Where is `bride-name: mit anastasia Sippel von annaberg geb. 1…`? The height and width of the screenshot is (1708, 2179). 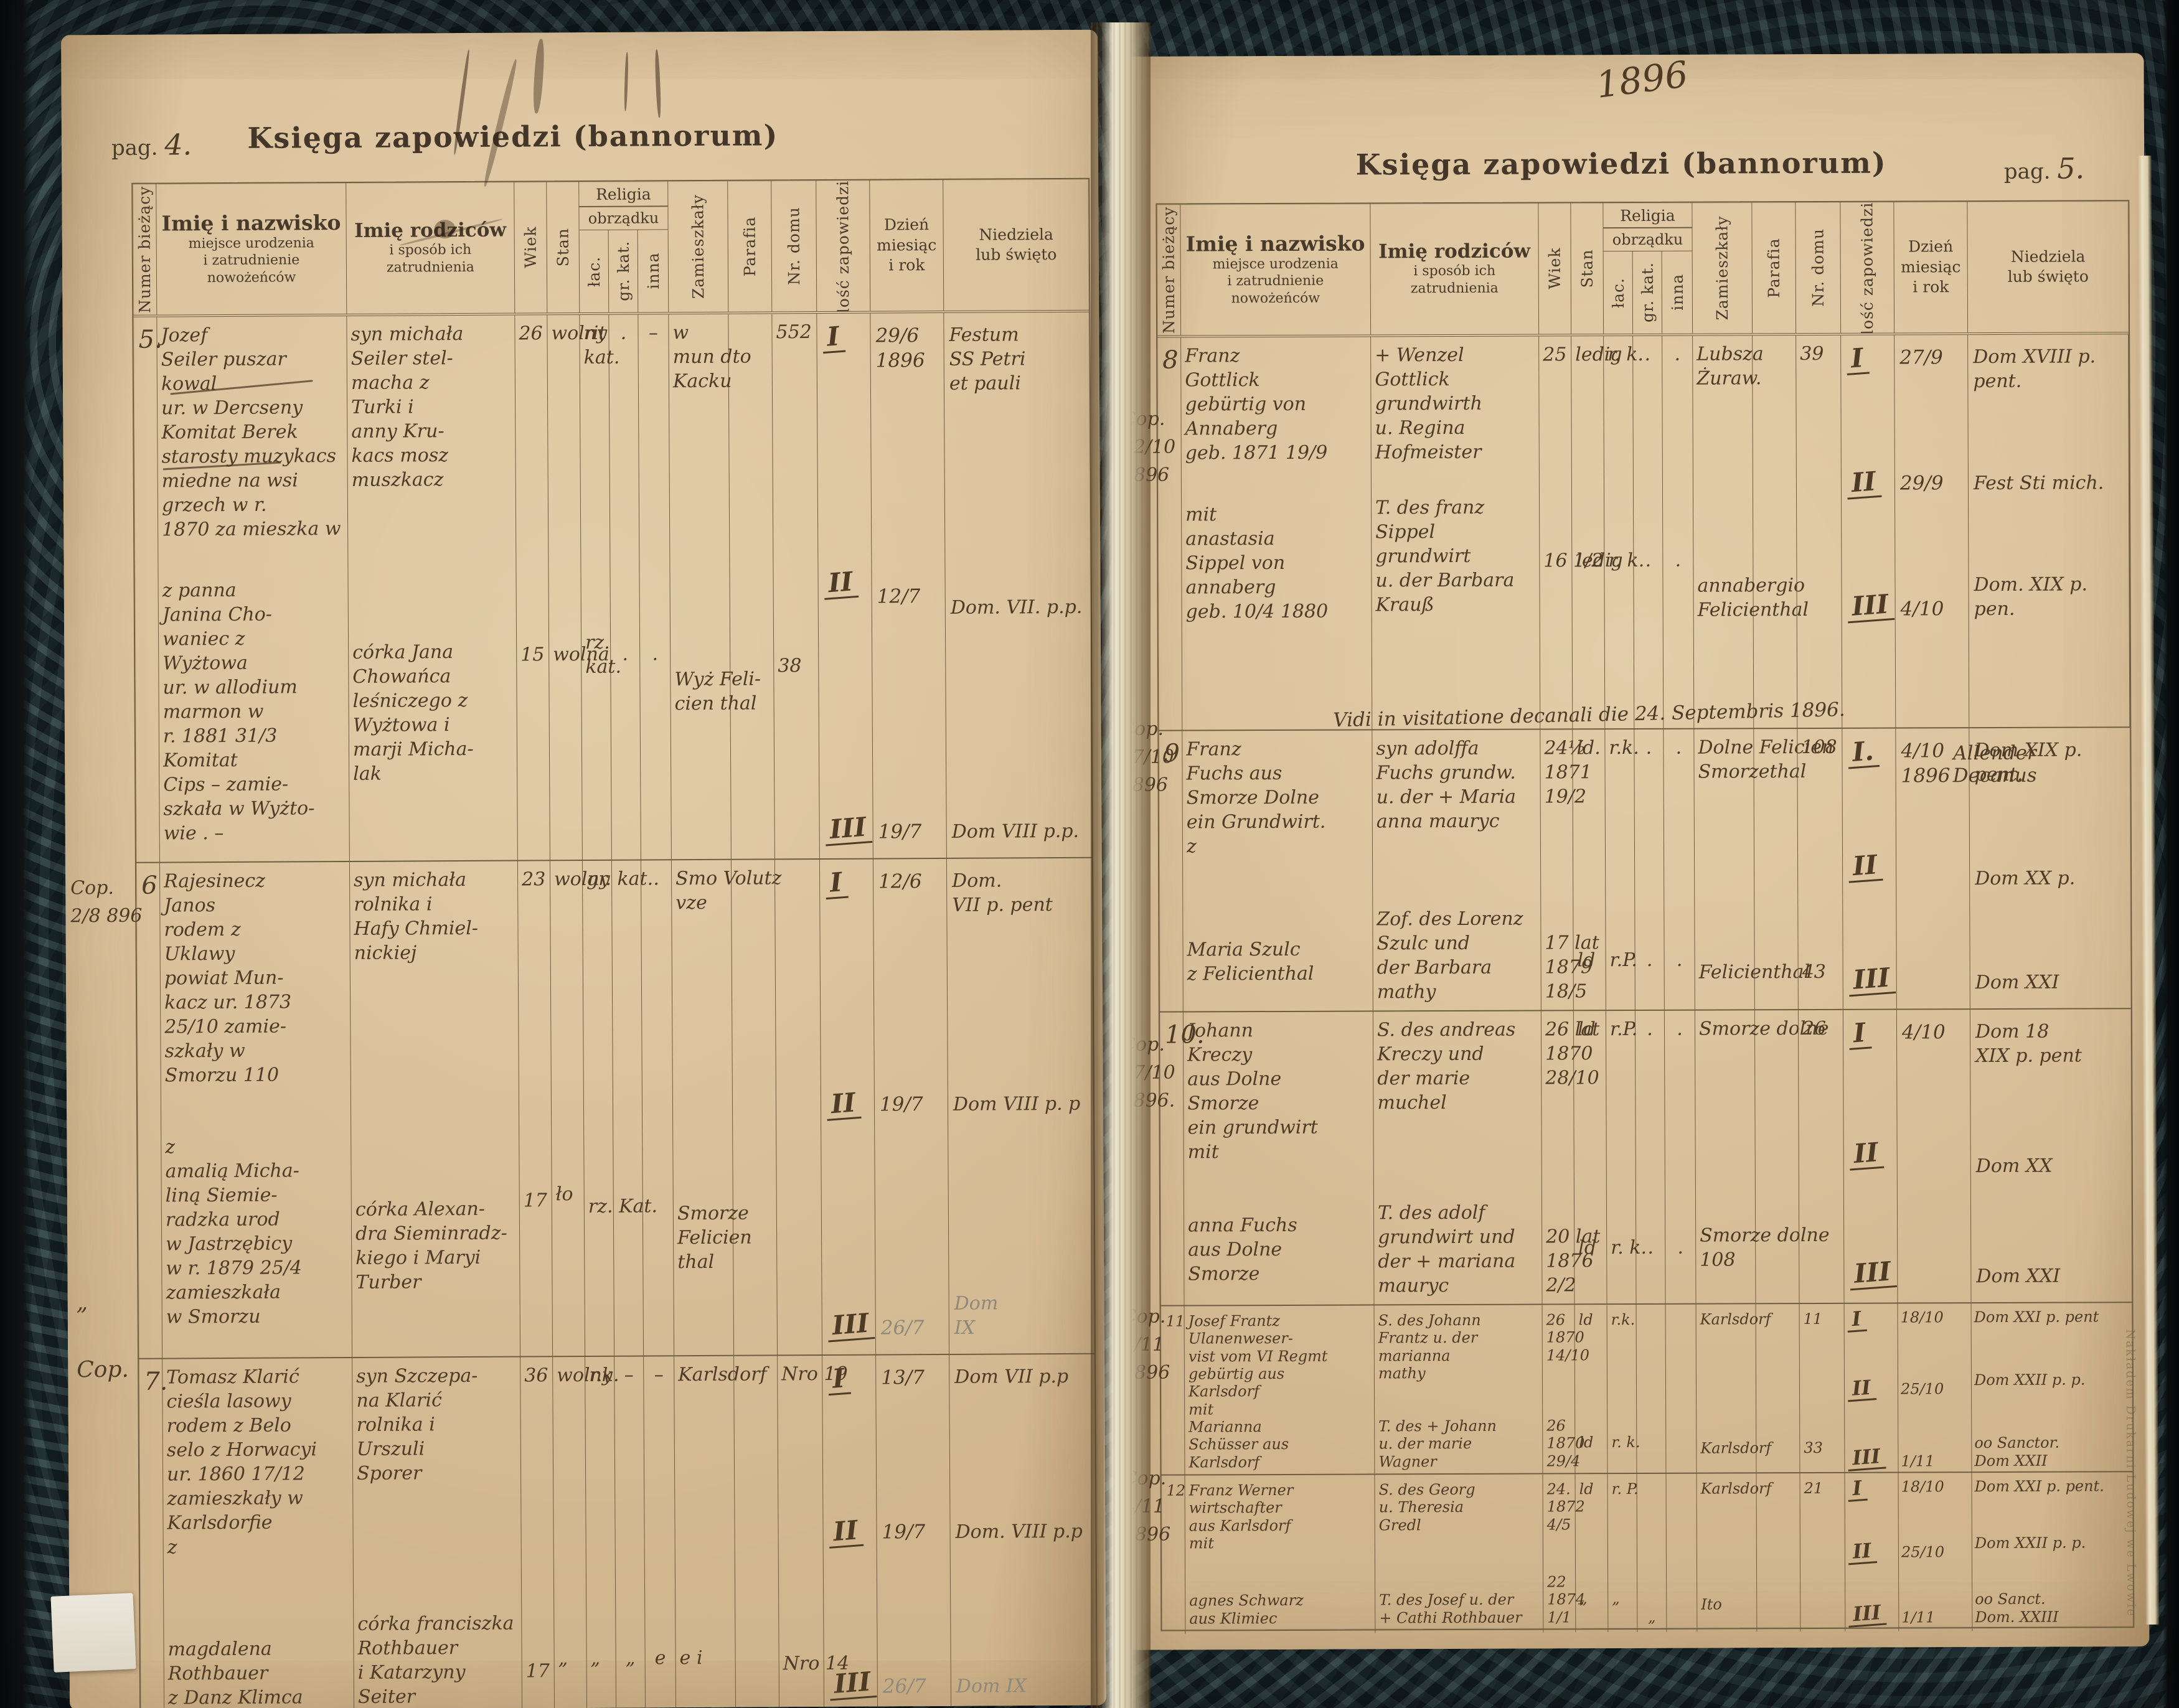
bride-name: mit anastasia Sippel von annaberg geb. 1… is located at coordinates (1257, 563).